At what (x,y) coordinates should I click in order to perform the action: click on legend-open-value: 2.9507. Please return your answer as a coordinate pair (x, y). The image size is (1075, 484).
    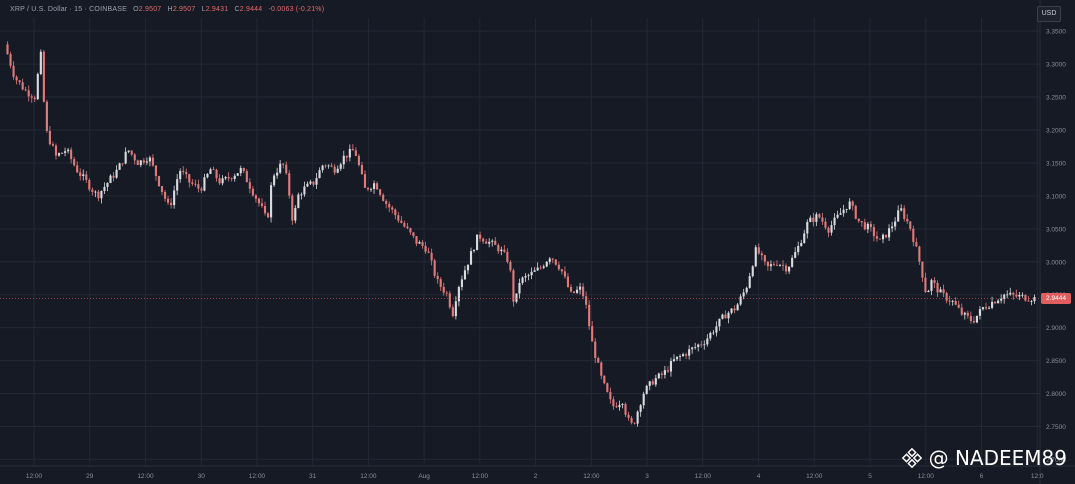
    Looking at the image, I should click on (150, 9).